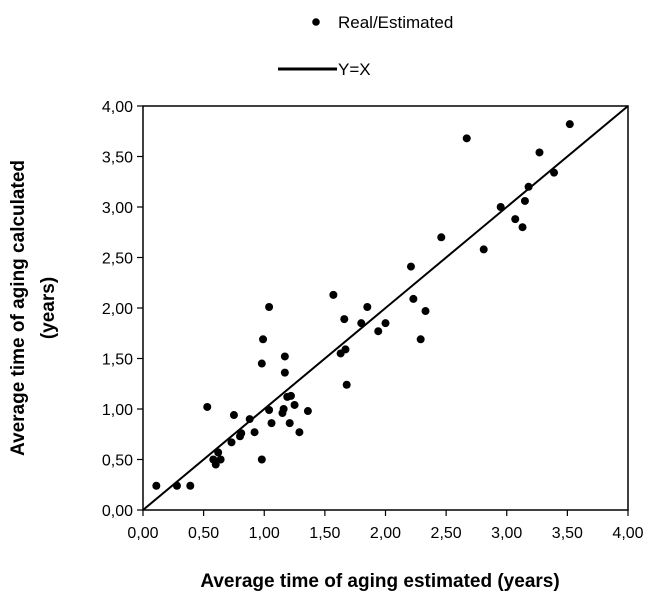 The width and height of the screenshot is (652, 595). I want to click on y-tick-label: 3,50, so click(117, 158).